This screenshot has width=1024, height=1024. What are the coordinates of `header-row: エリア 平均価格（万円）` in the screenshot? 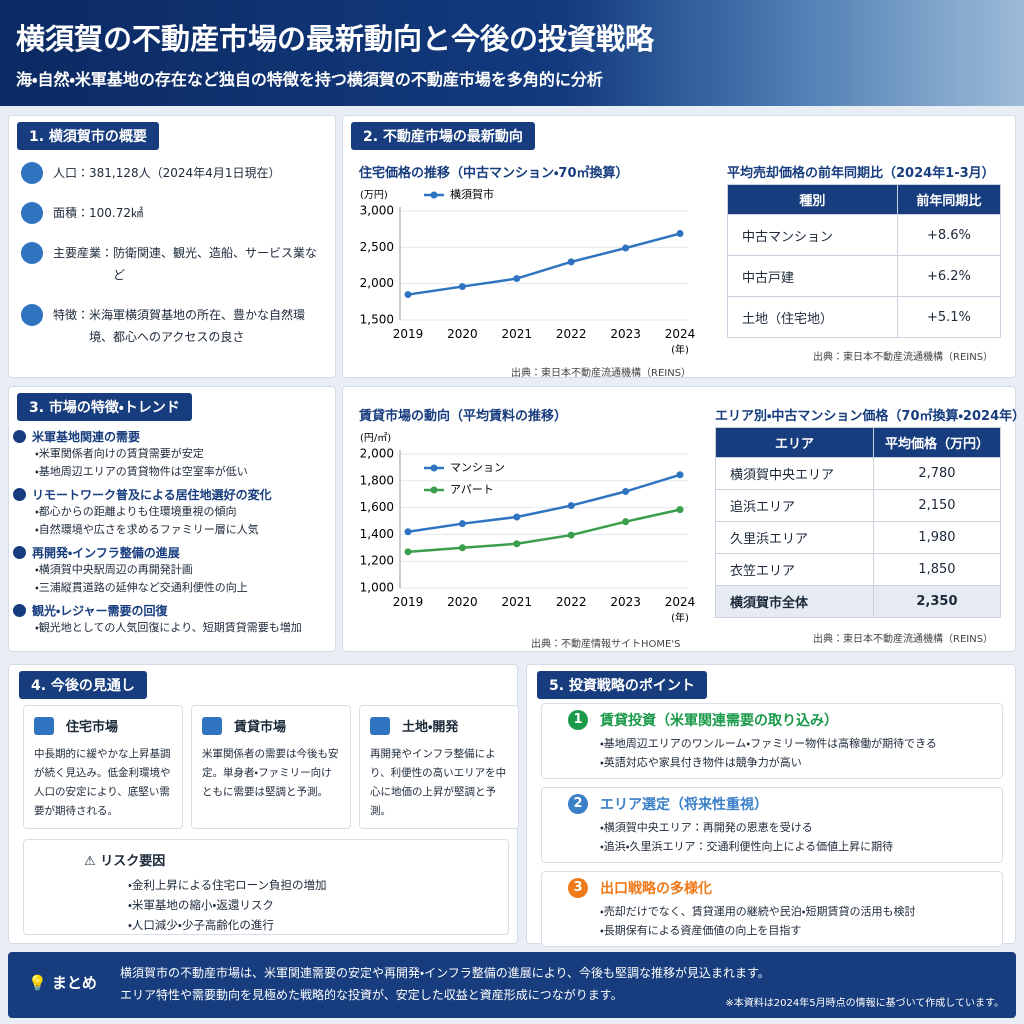 It's located at (858, 442).